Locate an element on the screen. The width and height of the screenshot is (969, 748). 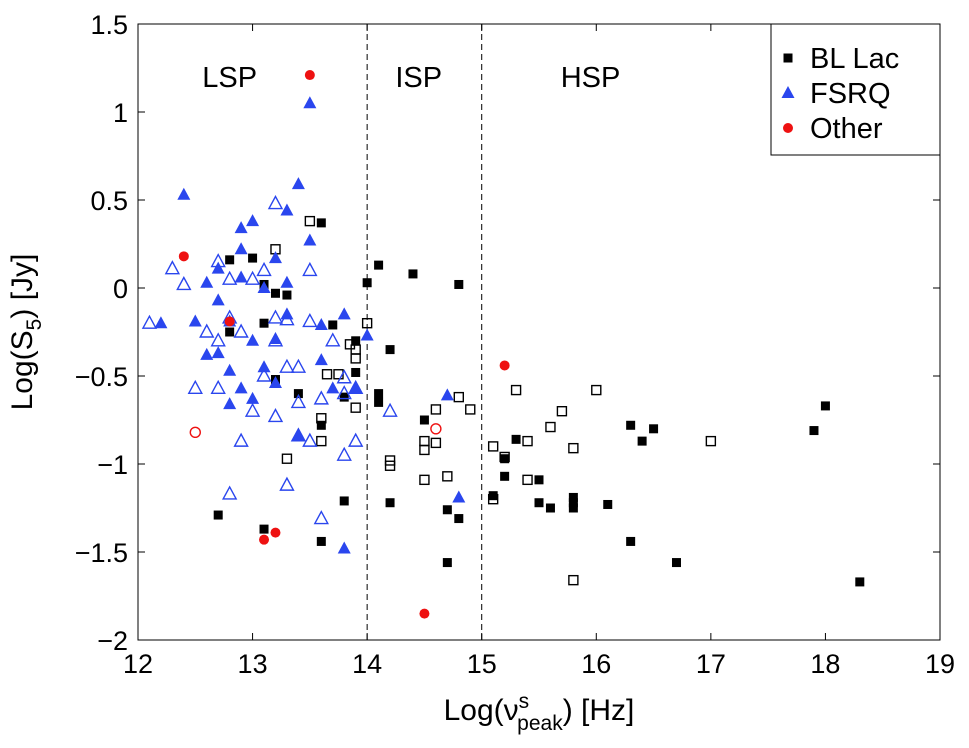
legend-marker-bl-lac is located at coordinates (788, 58).